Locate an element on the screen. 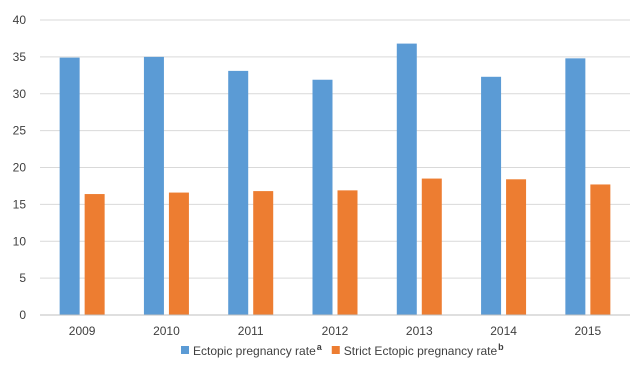 The height and width of the screenshot is (366, 641). legend-label-strict-ectopic: Strict Ectopic pregnancy rate is located at coordinates (421, 351).